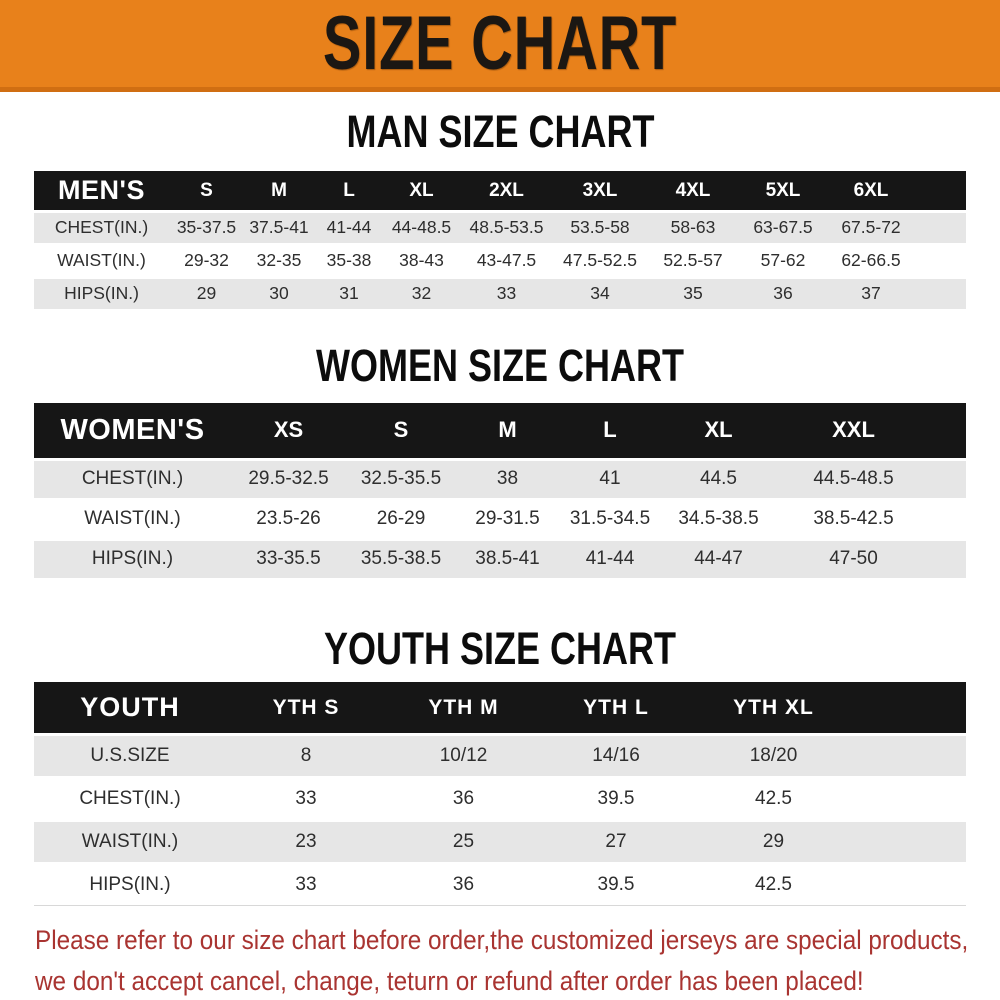 Image resolution: width=1000 pixels, height=1000 pixels. Describe the element at coordinates (499, 648) in the screenshot. I see `youth-section-title-text: YOUTH SIZE CHART` at that location.